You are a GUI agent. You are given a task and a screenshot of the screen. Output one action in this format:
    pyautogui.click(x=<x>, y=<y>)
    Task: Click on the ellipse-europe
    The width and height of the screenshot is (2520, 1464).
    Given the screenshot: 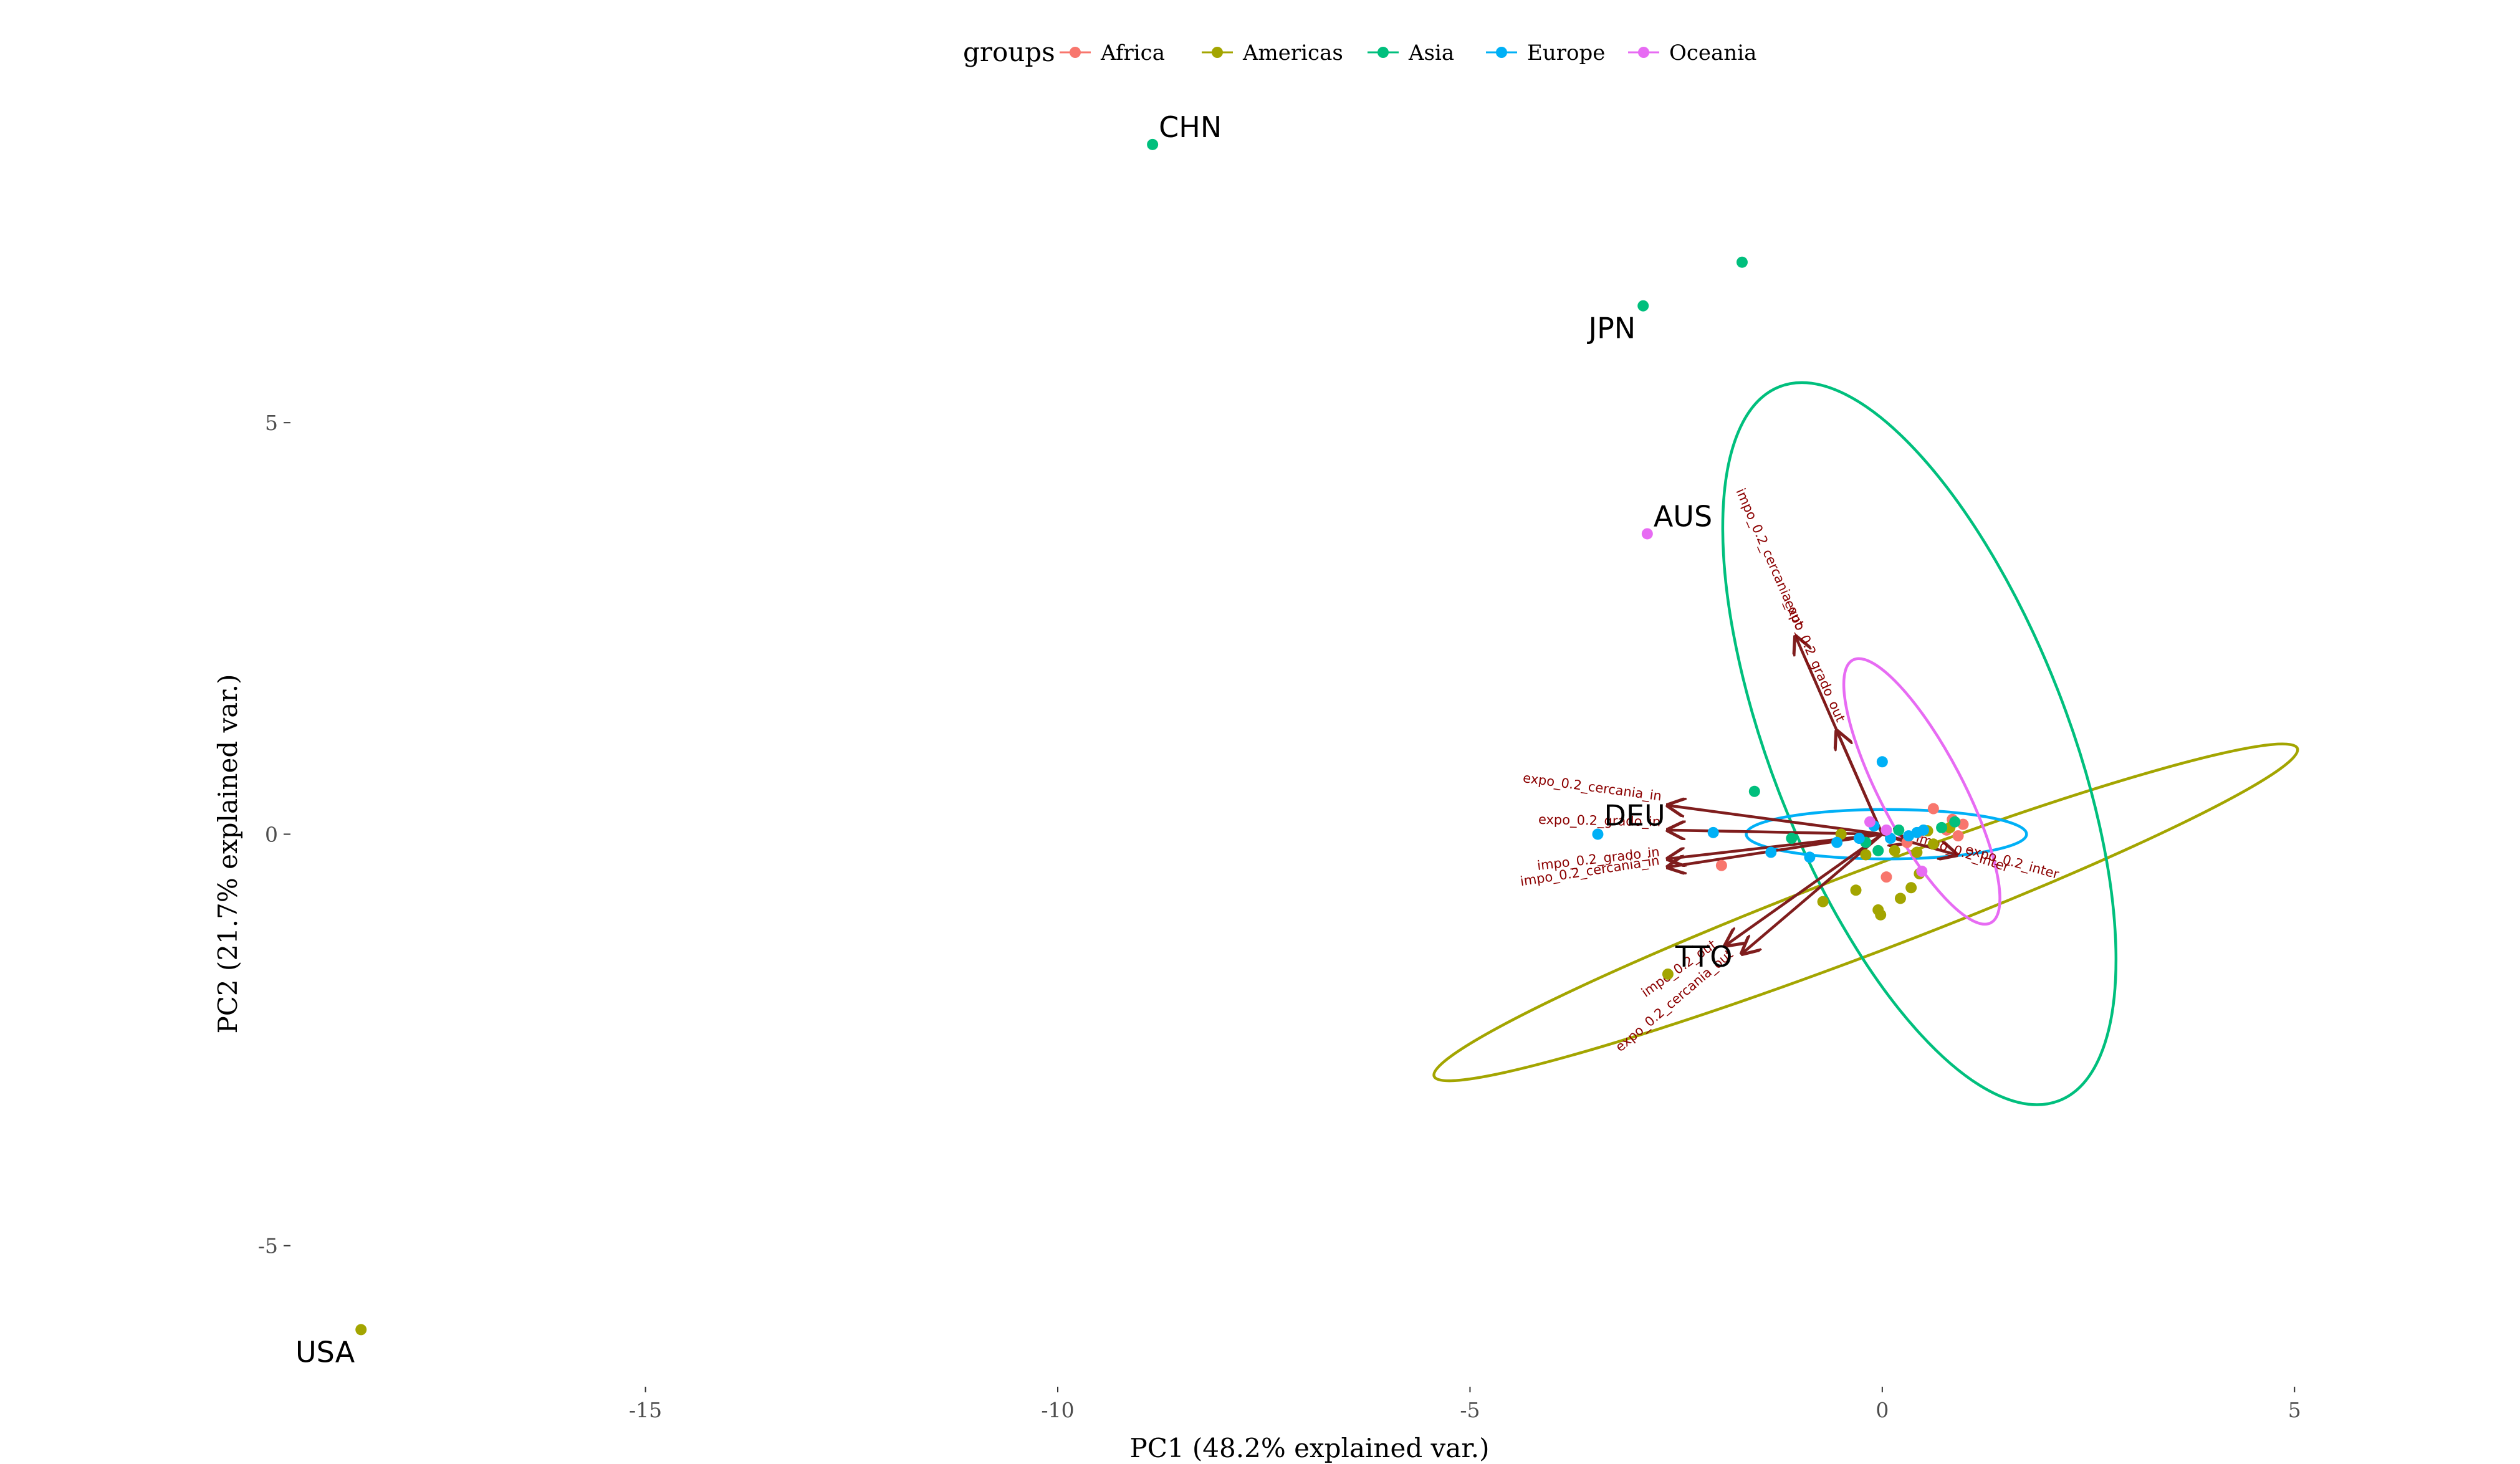 What is the action you would take?
    pyautogui.click(x=1887, y=834)
    